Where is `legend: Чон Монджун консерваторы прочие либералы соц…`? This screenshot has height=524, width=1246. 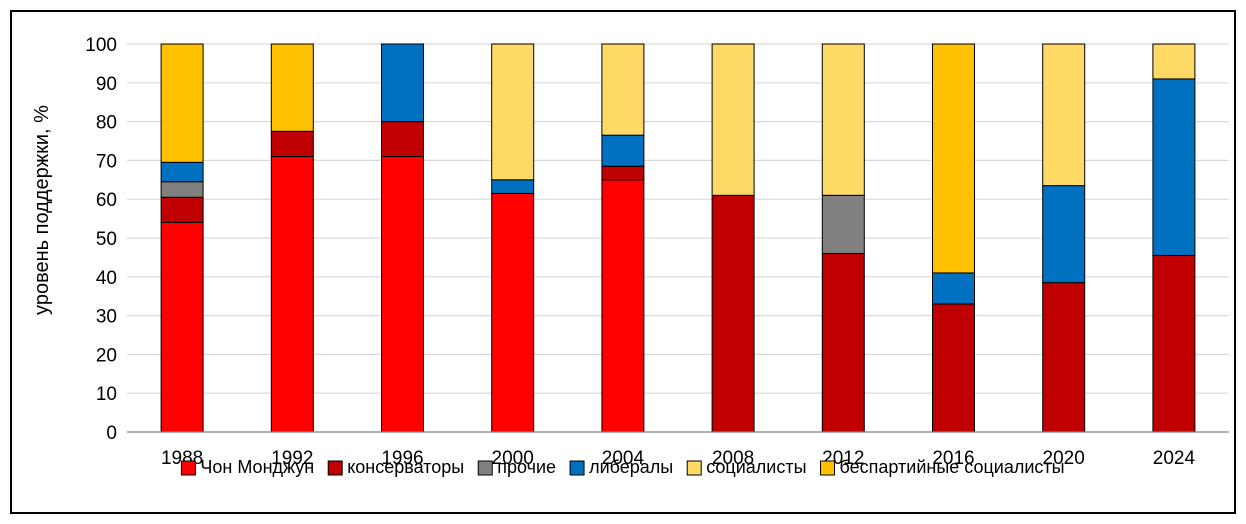 legend: Чон Монджун консерваторы прочие либералы соц… is located at coordinates (622, 467).